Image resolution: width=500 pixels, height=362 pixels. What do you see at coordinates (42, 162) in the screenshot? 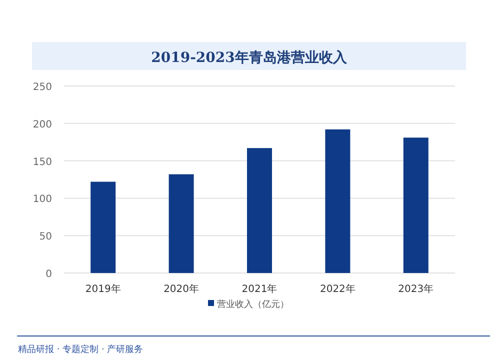
I see `y-tick-label: 150` at bounding box center [42, 162].